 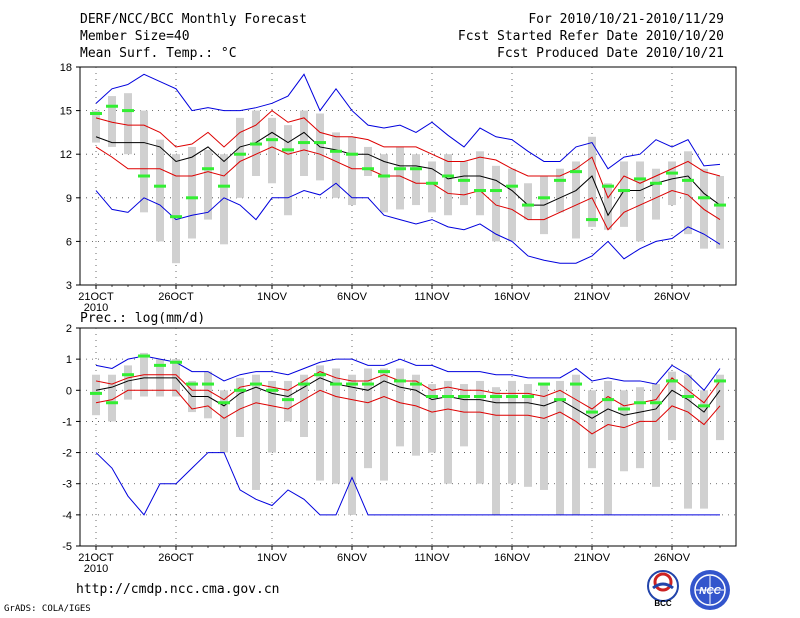 I want to click on source-url: http://cmdp.ncc.cma.gov.cn, so click(x=178, y=589).